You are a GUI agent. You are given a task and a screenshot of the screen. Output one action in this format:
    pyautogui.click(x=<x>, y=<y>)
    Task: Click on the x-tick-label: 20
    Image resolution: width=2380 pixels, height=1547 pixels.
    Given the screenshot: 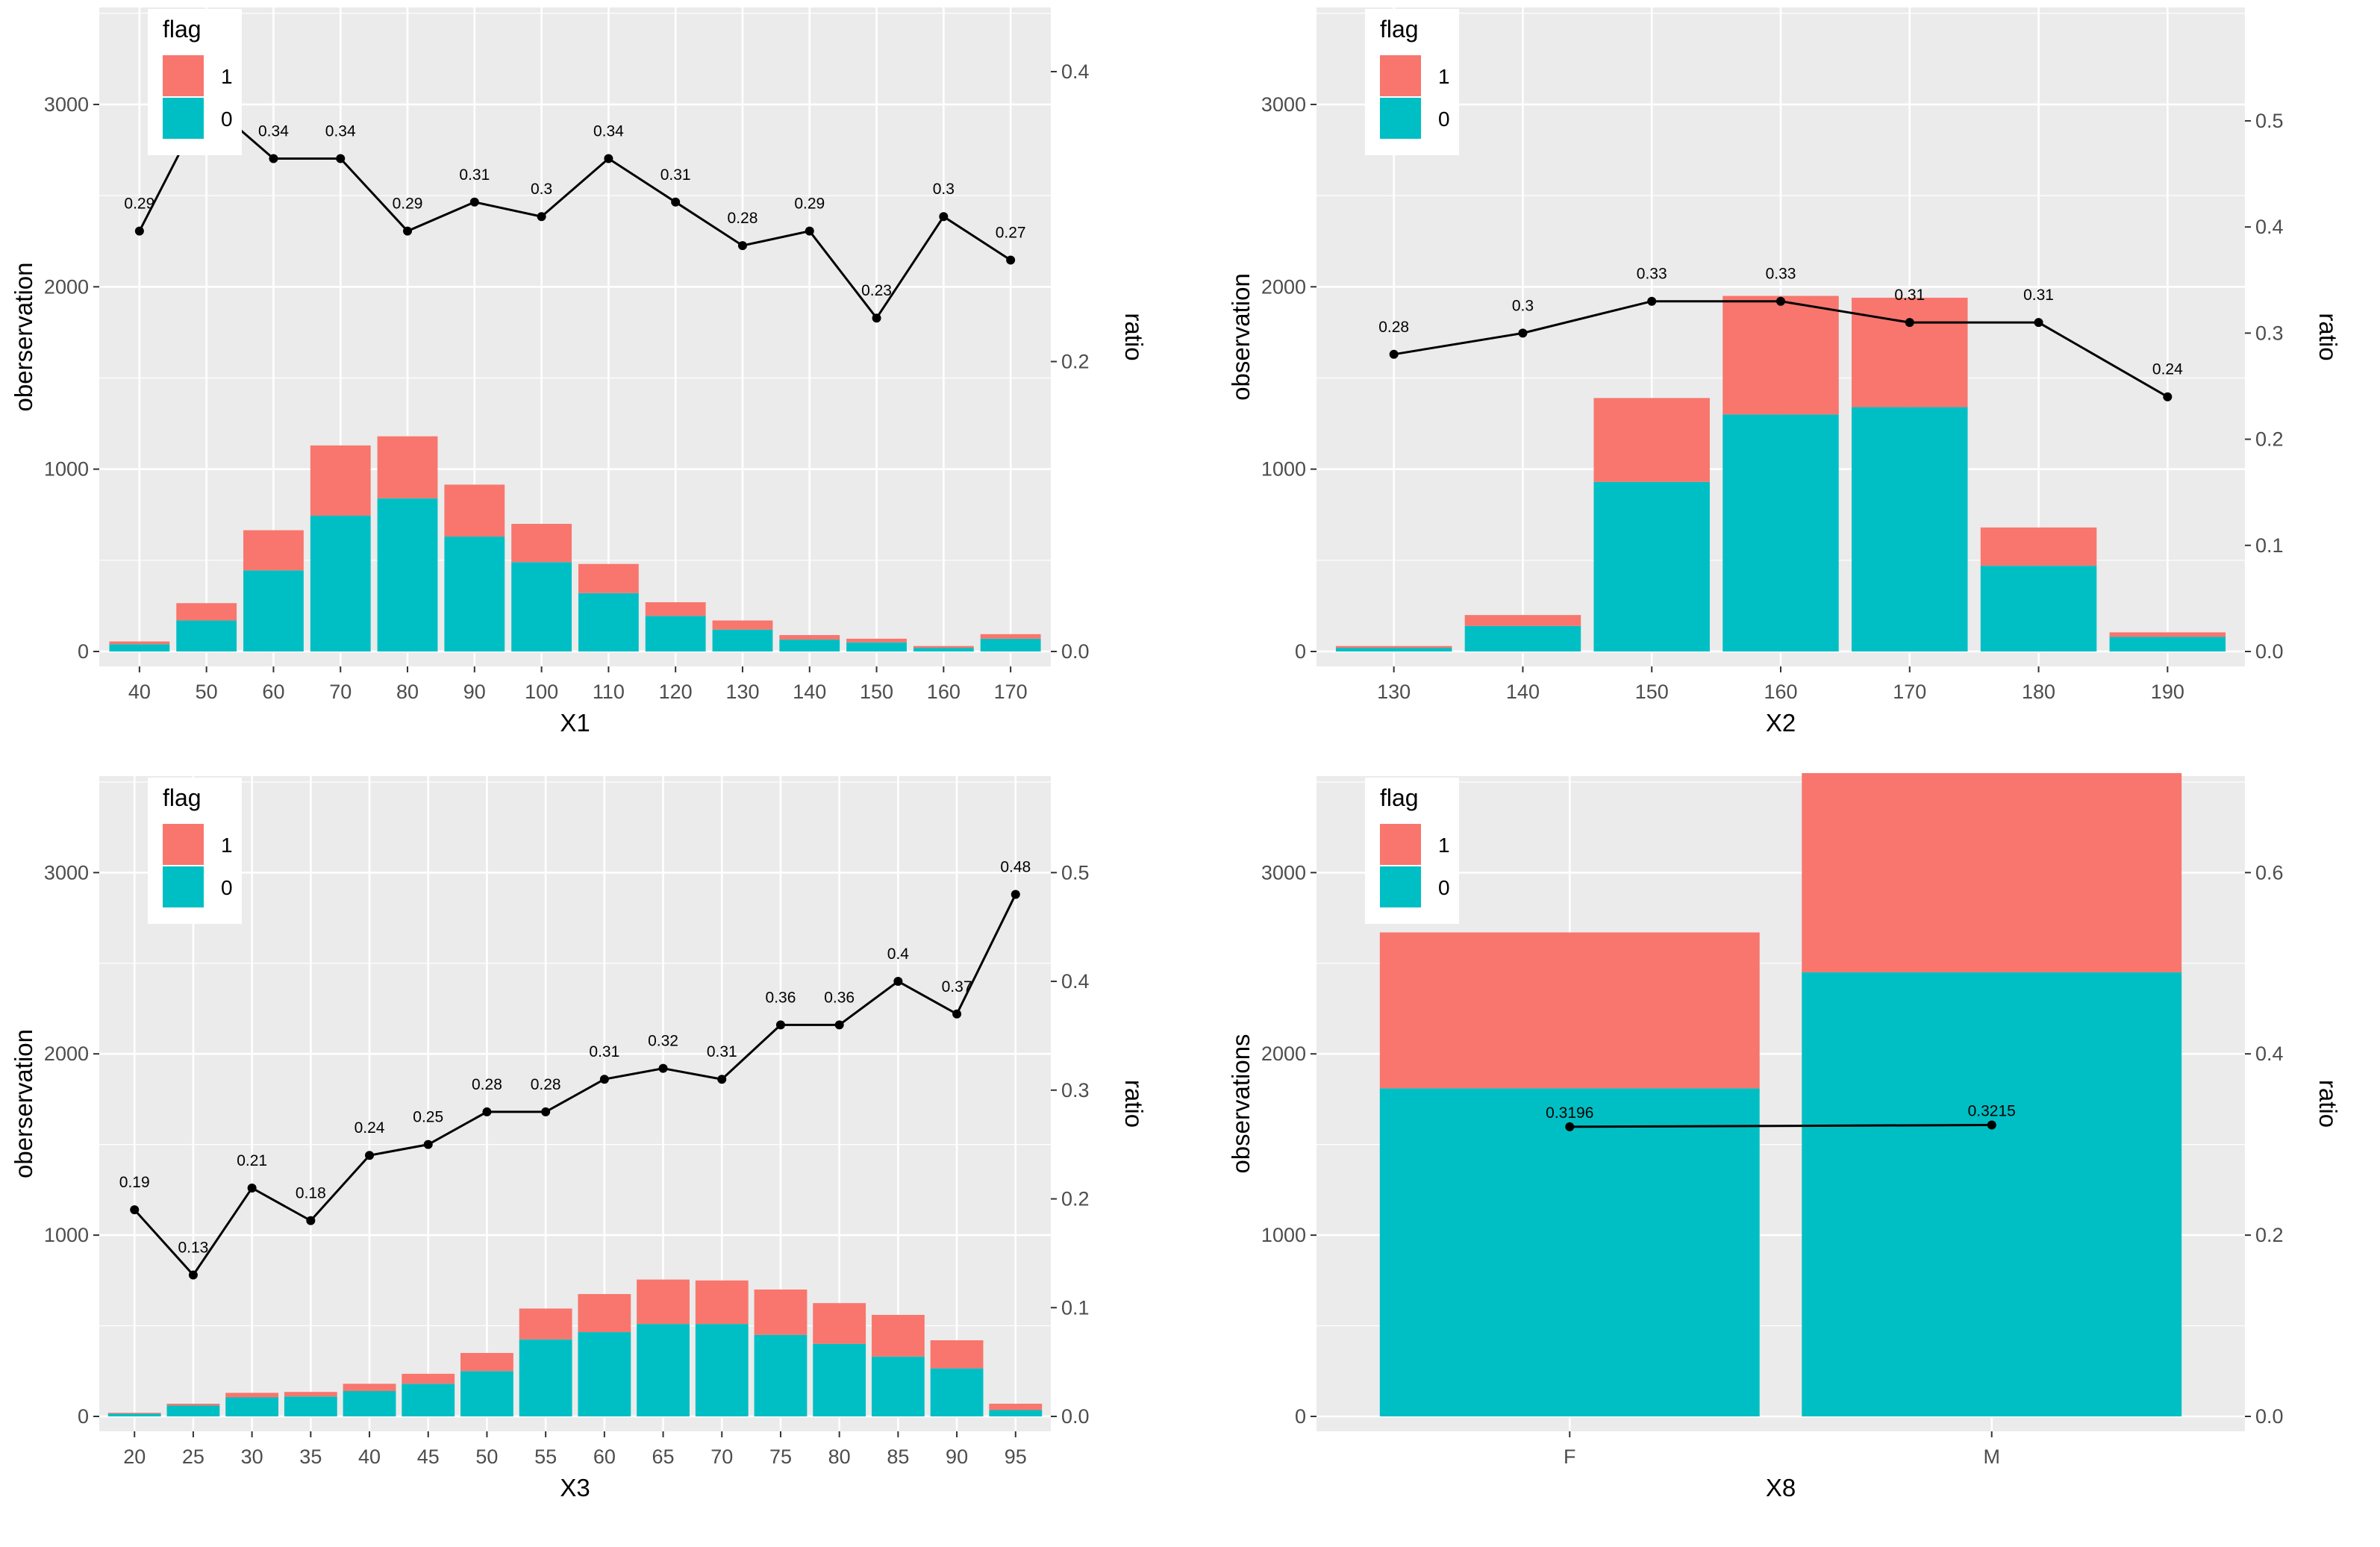 What is the action you would take?
    pyautogui.click(x=134, y=1457)
    